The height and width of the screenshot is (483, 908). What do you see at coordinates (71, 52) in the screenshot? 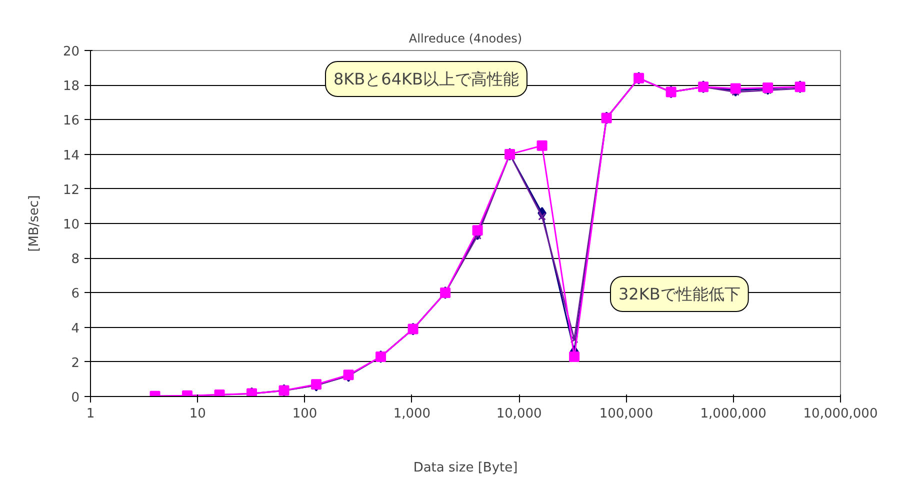
I see `y-tick-label: 20` at bounding box center [71, 52].